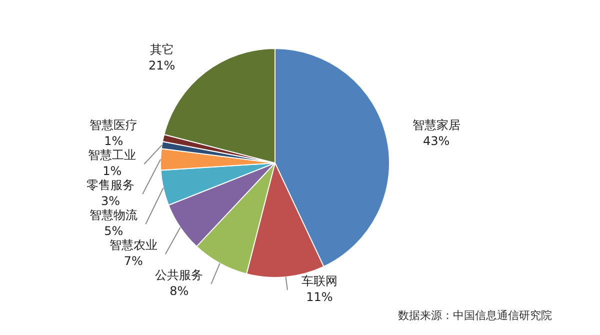  Describe the element at coordinates (114, 215) in the screenshot. I see `slice-label: 智慧物流` at that location.